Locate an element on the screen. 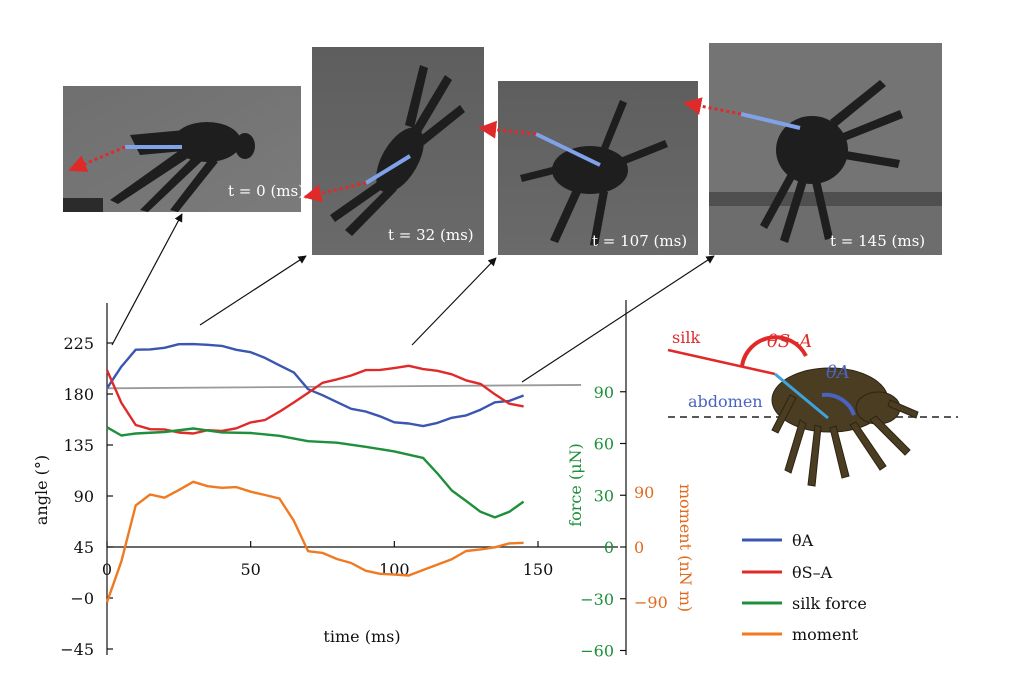 Image resolution: width=1024 pixels, height=676 pixels. force-tick-label: 60 is located at coordinates (604, 444).